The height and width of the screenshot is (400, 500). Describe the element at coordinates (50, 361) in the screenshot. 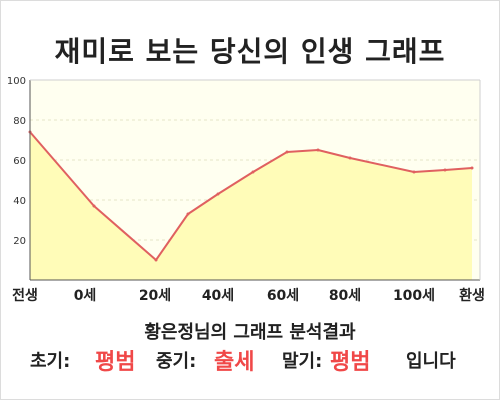

I see `early-label: 초기:` at that location.